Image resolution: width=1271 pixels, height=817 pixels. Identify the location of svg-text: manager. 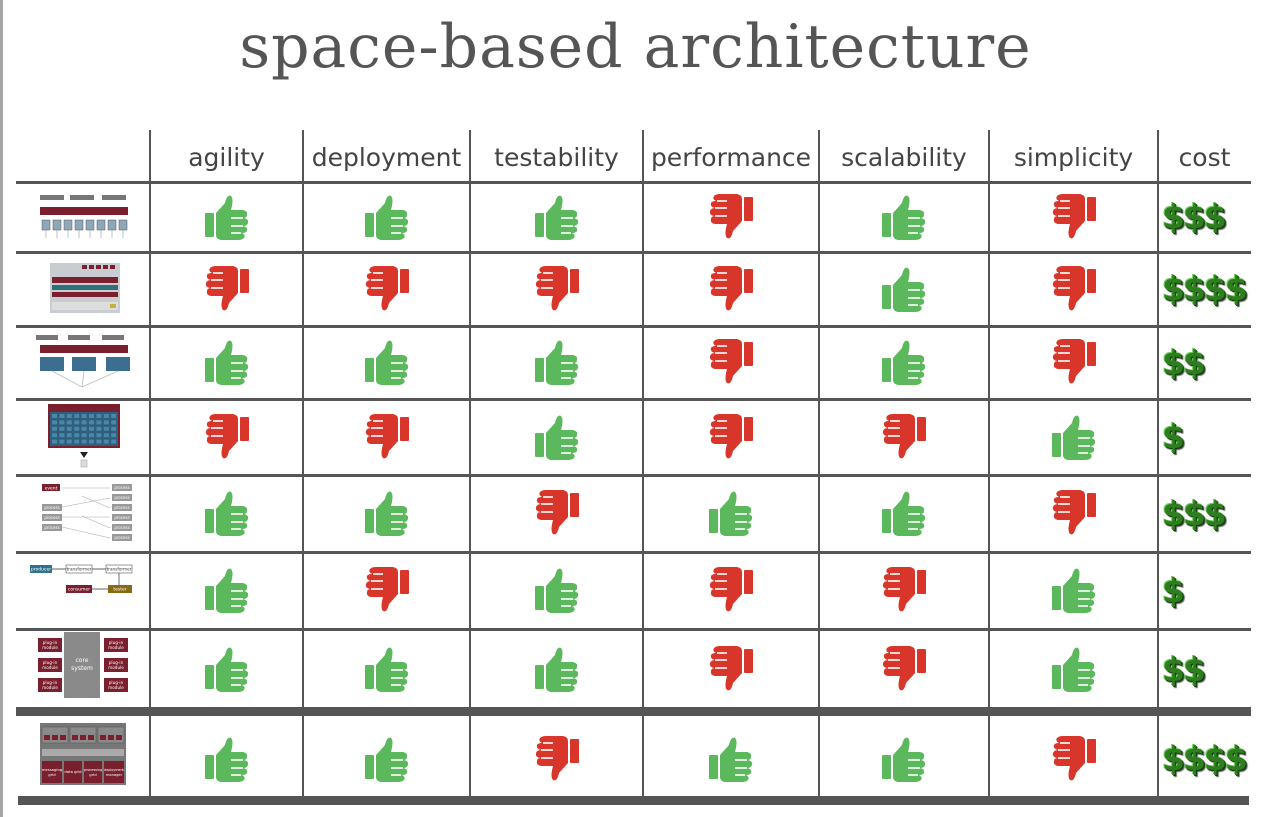
(114, 775).